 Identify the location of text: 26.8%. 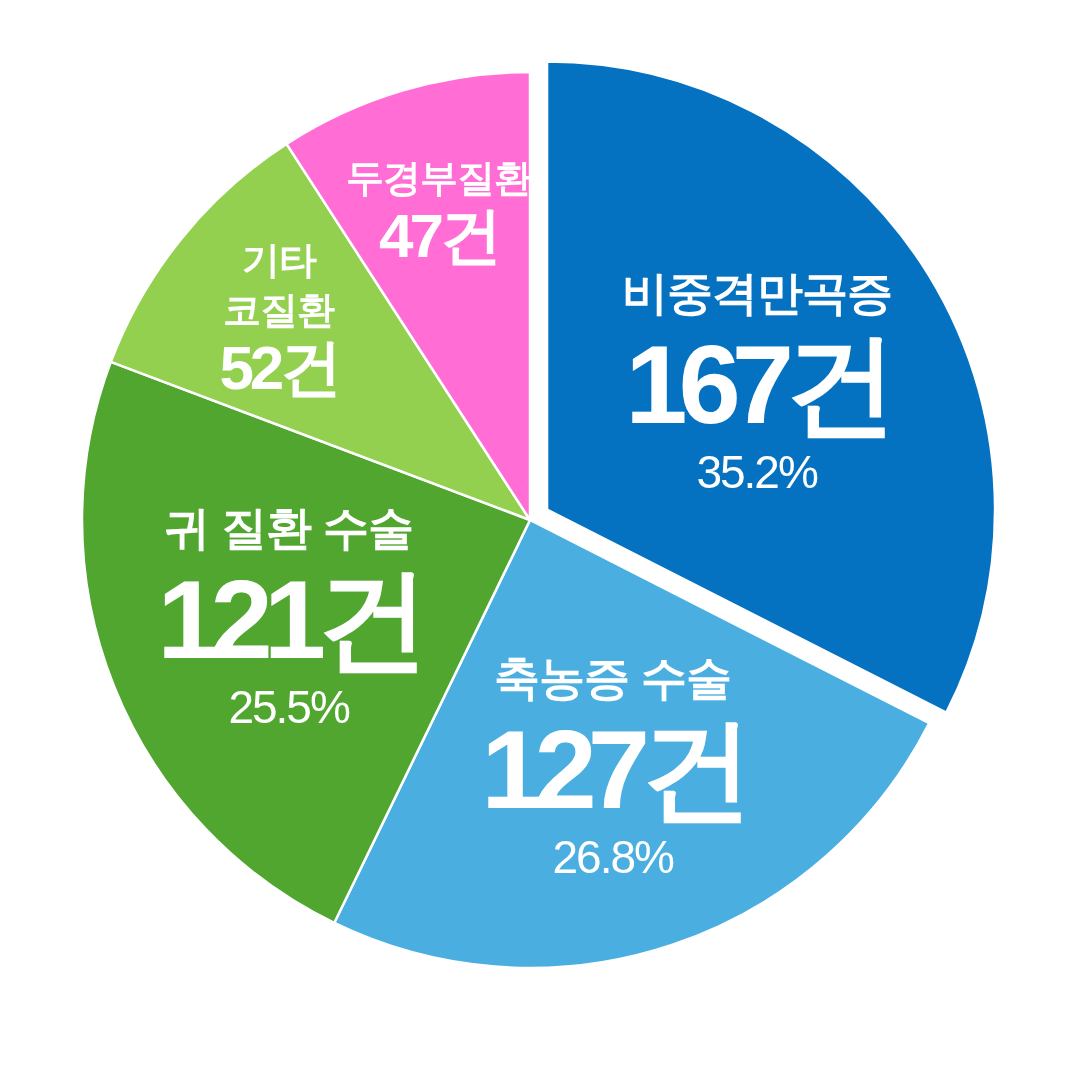
(612, 857).